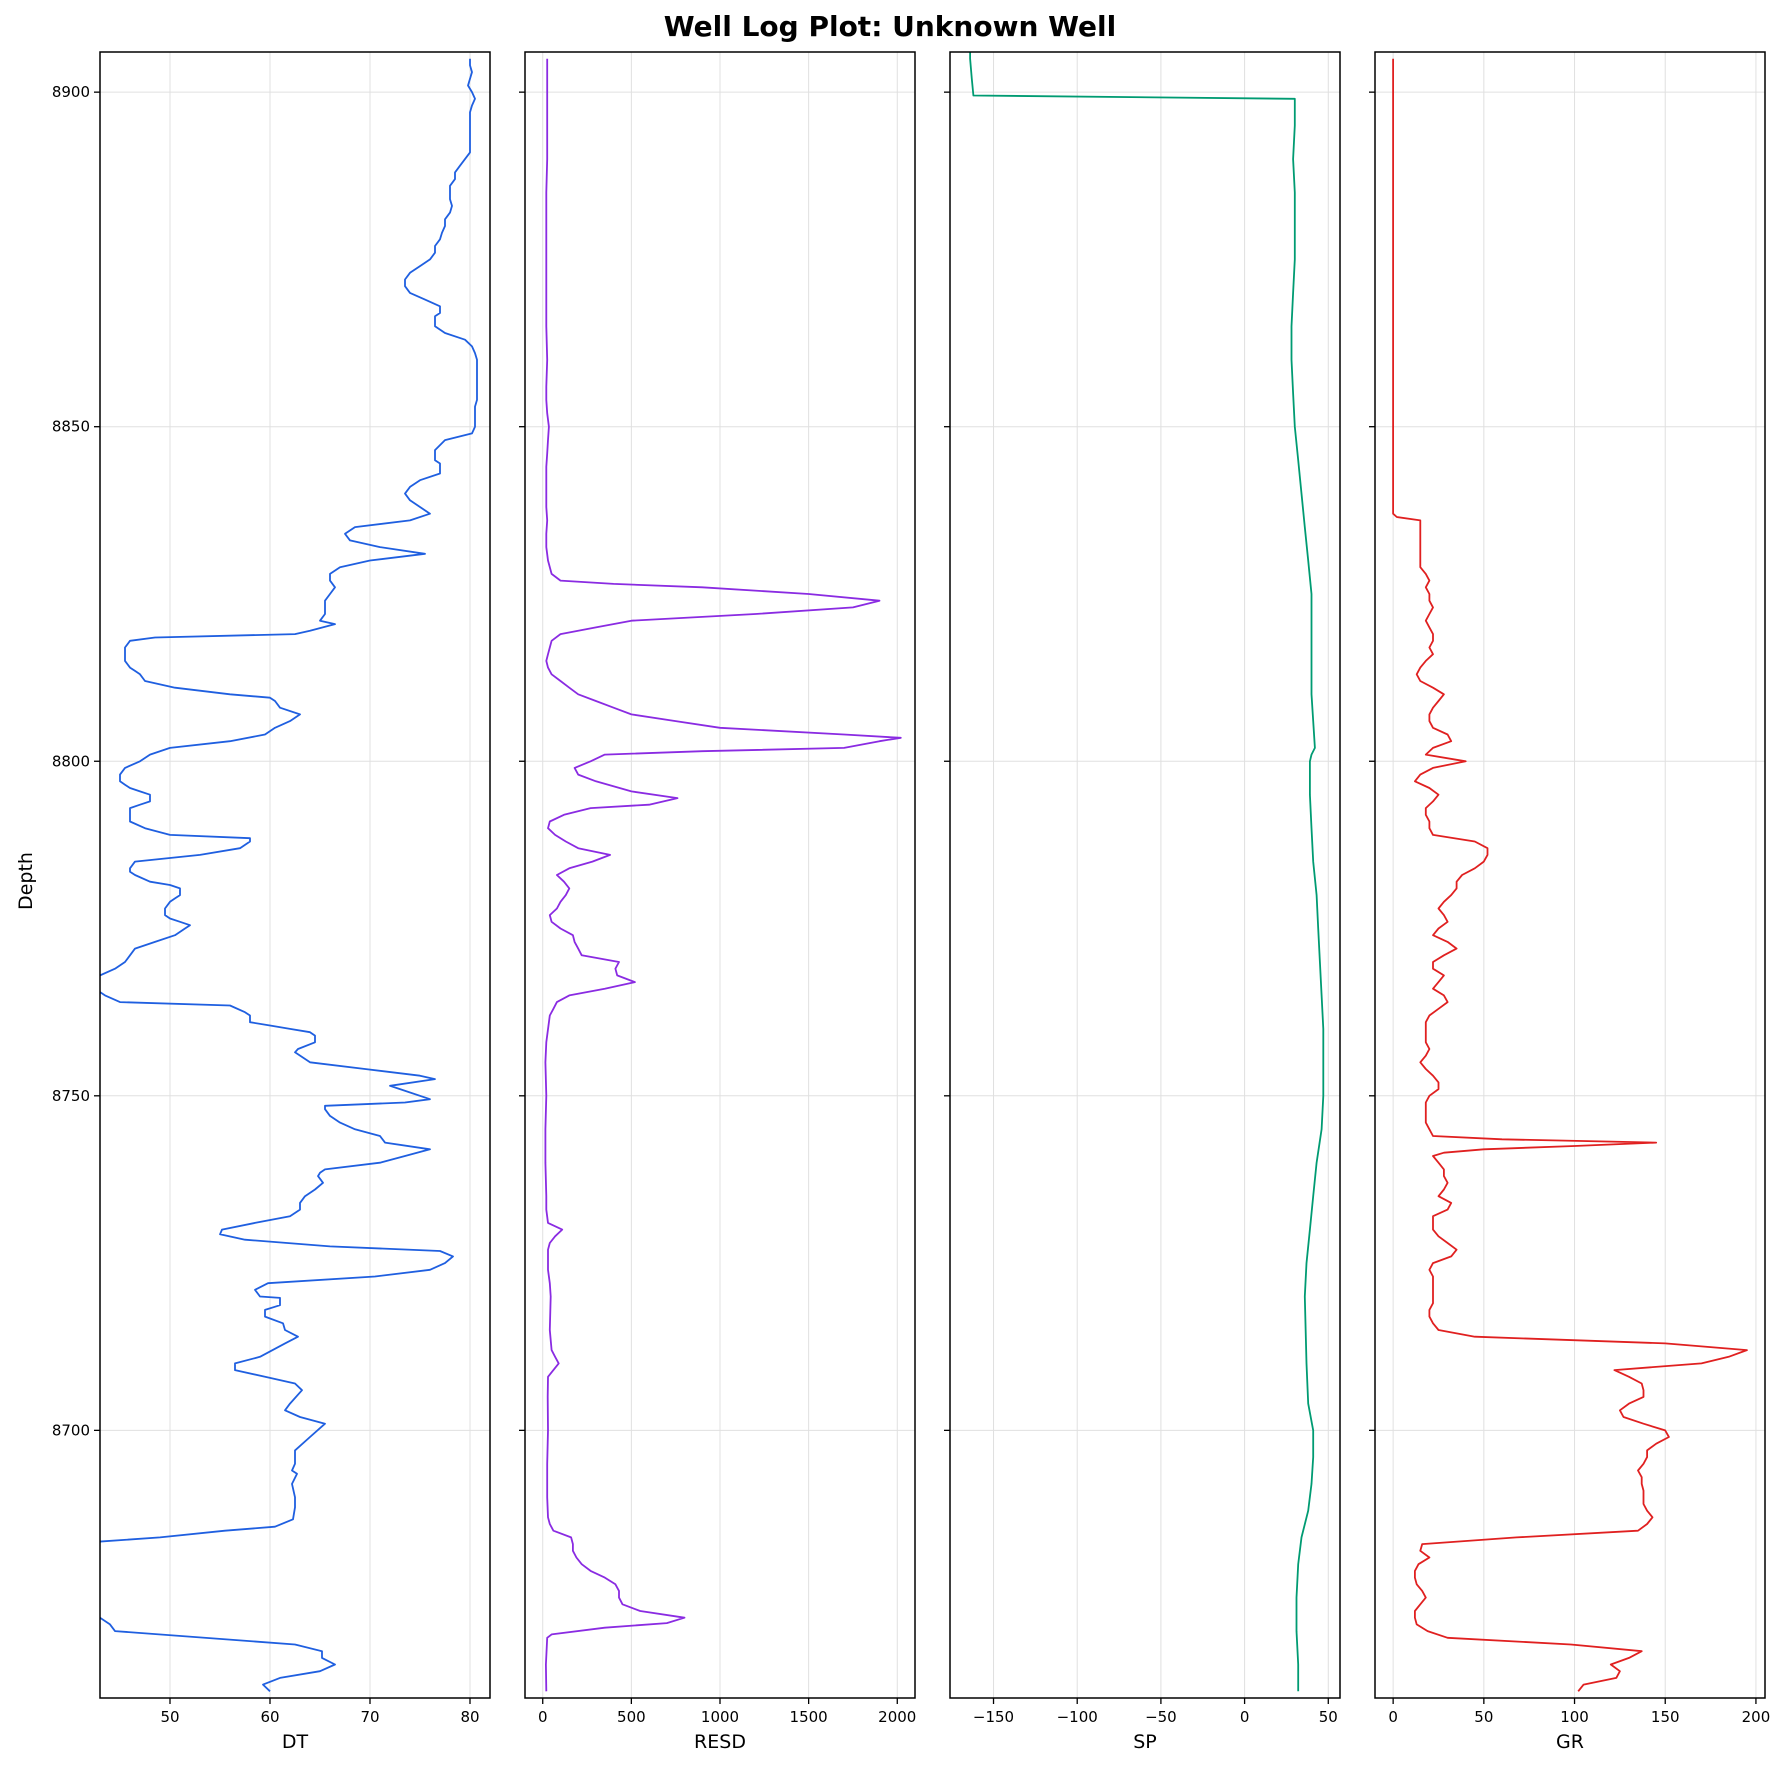 The height and width of the screenshot is (1773, 1781). Describe the element at coordinates (269, 1717) in the screenshot. I see `x-tick-label: 60` at that location.